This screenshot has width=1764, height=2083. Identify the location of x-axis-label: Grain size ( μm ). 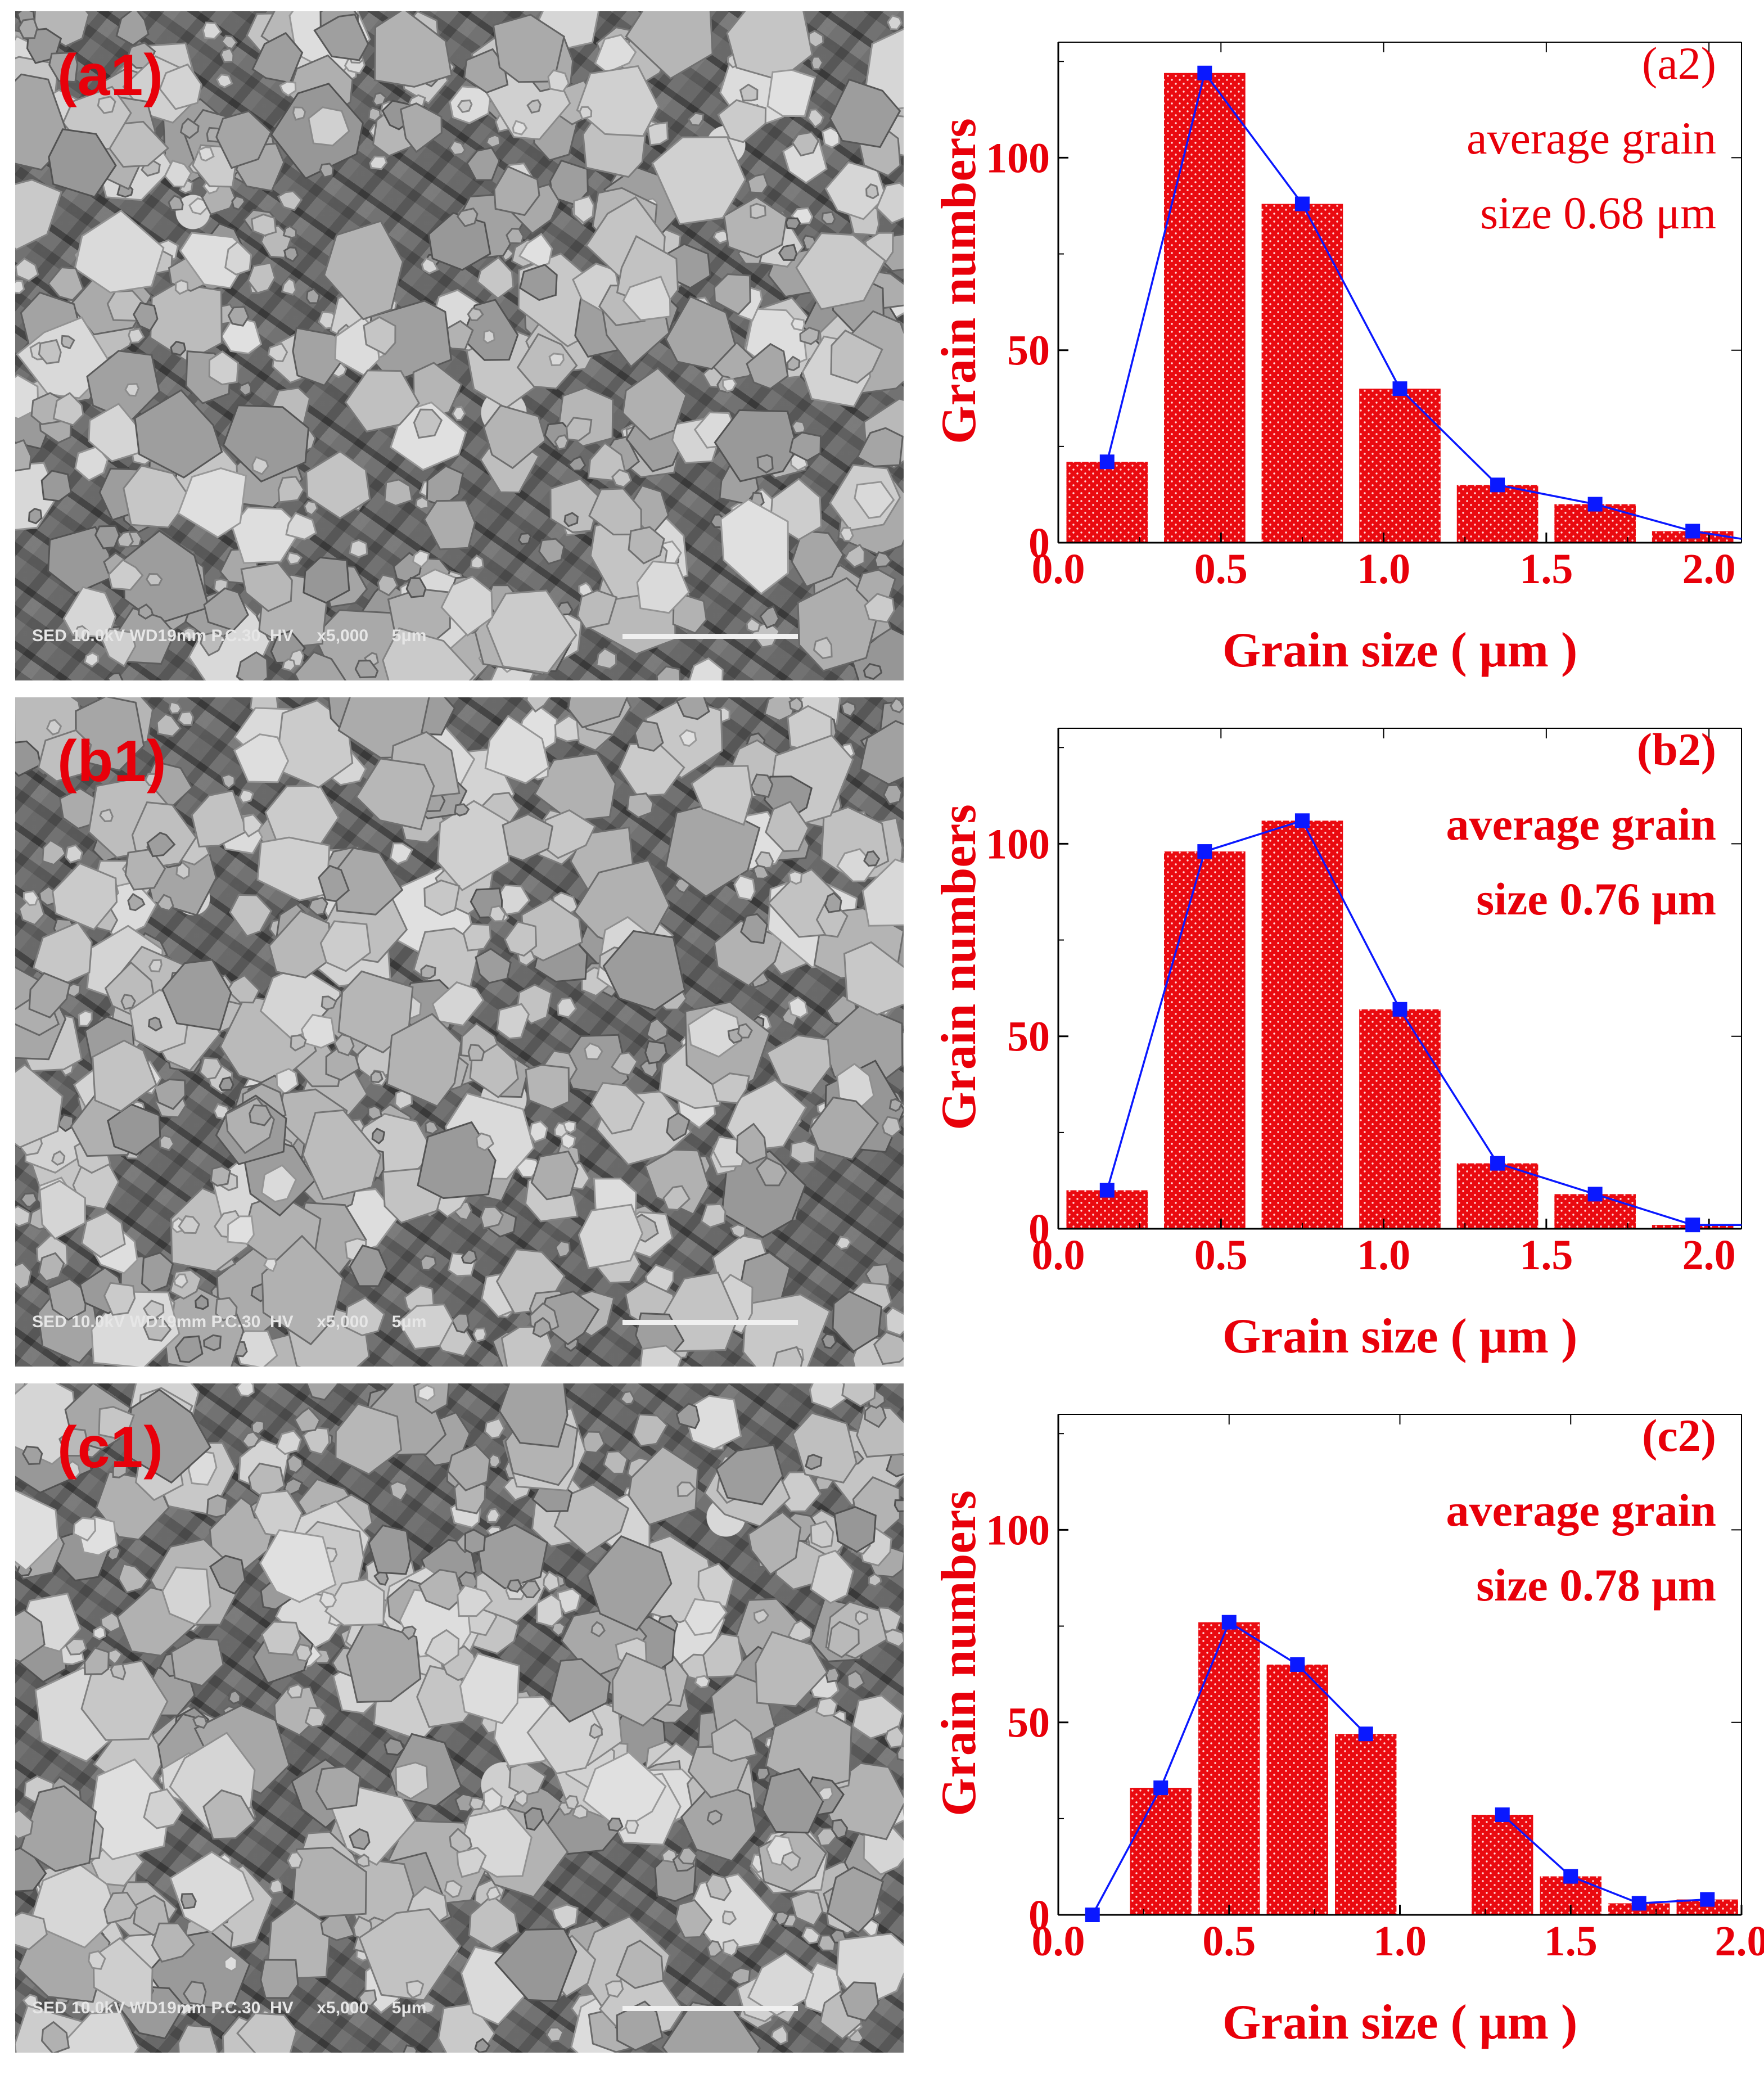
(1400, 2022).